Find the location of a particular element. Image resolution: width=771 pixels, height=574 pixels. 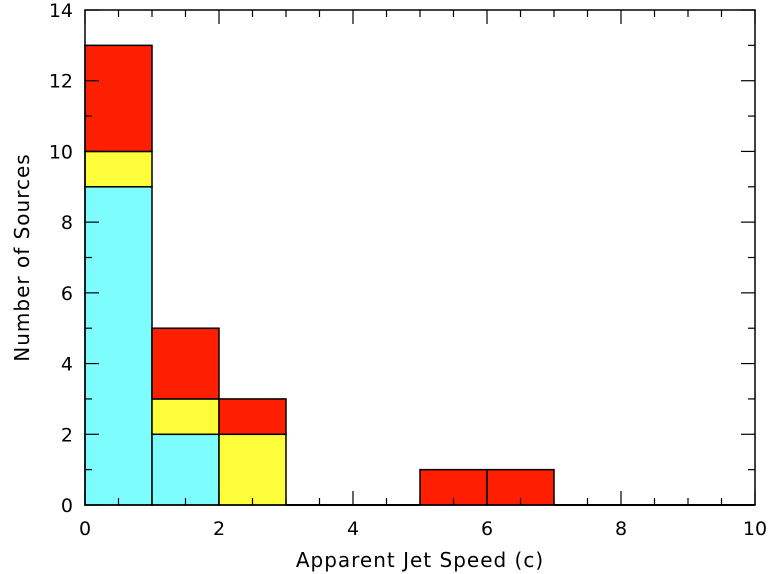

x-tick-labels: 0 2 4 6 8 10 is located at coordinates (423, 529).